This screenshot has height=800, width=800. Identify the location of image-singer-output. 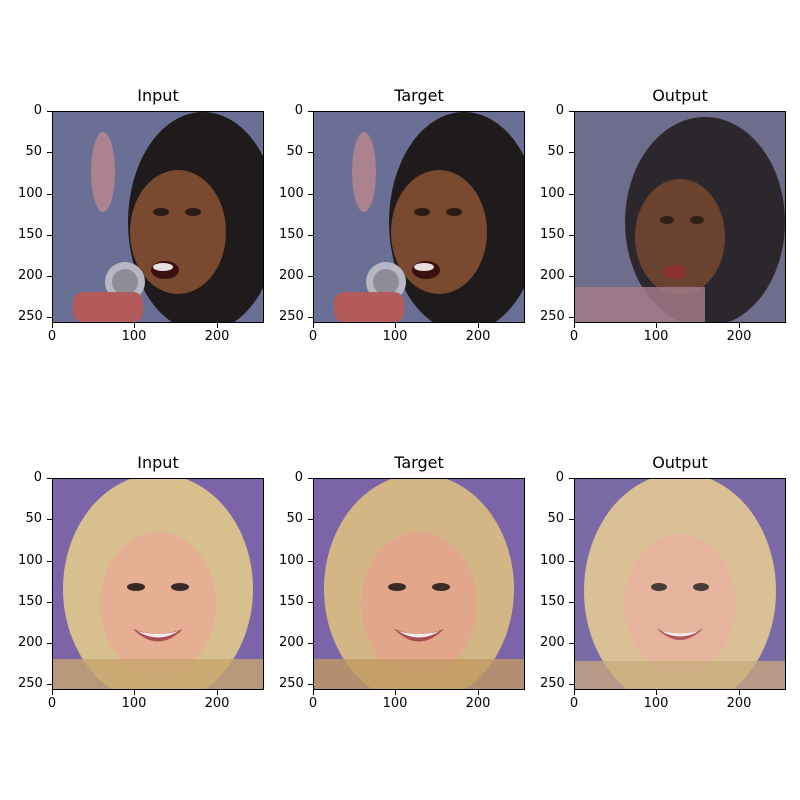
(680, 217).